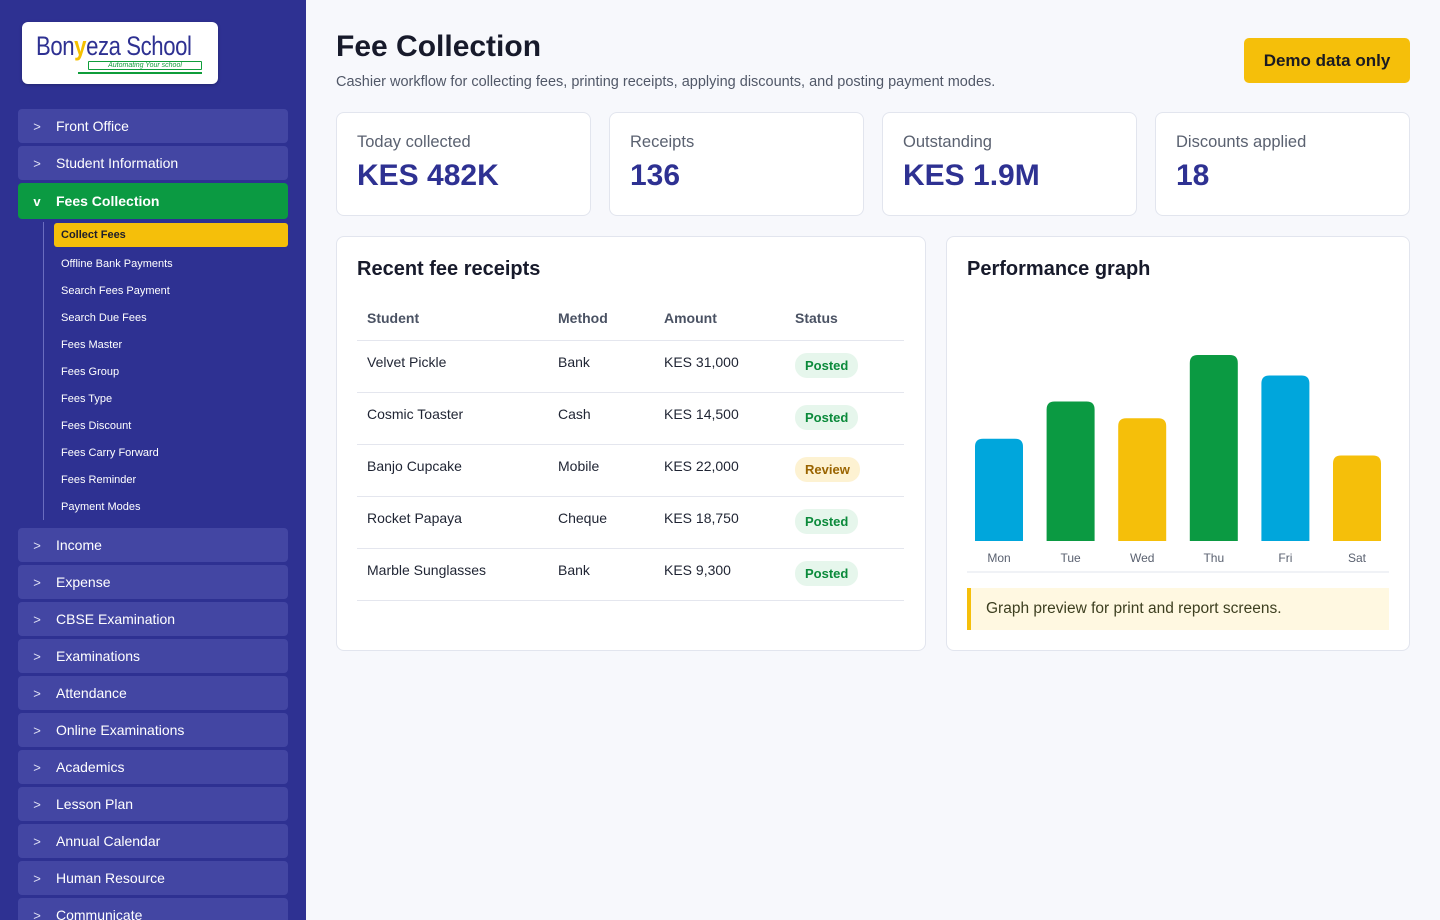 The image size is (1440, 920). I want to click on stat-card-today-collected: Today collected KES 482K, so click(463, 164).